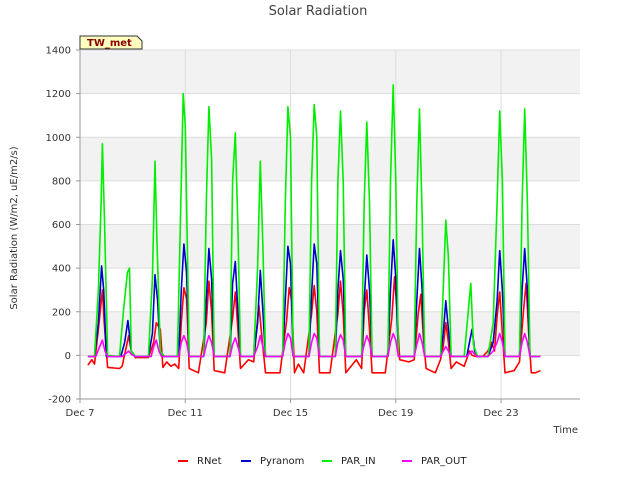 The width and height of the screenshot is (640, 480). What do you see at coordinates (318, 11) in the screenshot?
I see `chart-title: Solar Radiation` at bounding box center [318, 11].